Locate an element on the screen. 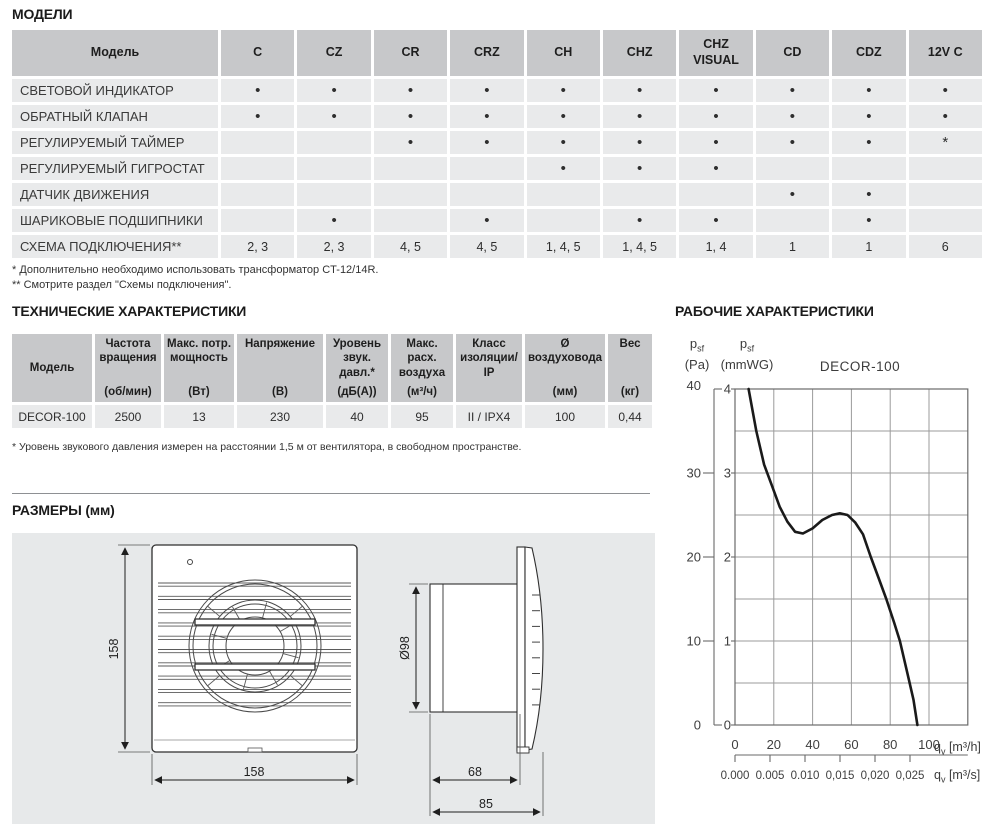 The height and width of the screenshot is (837, 1000). tech-value-diameter: 100 is located at coordinates (565, 416).